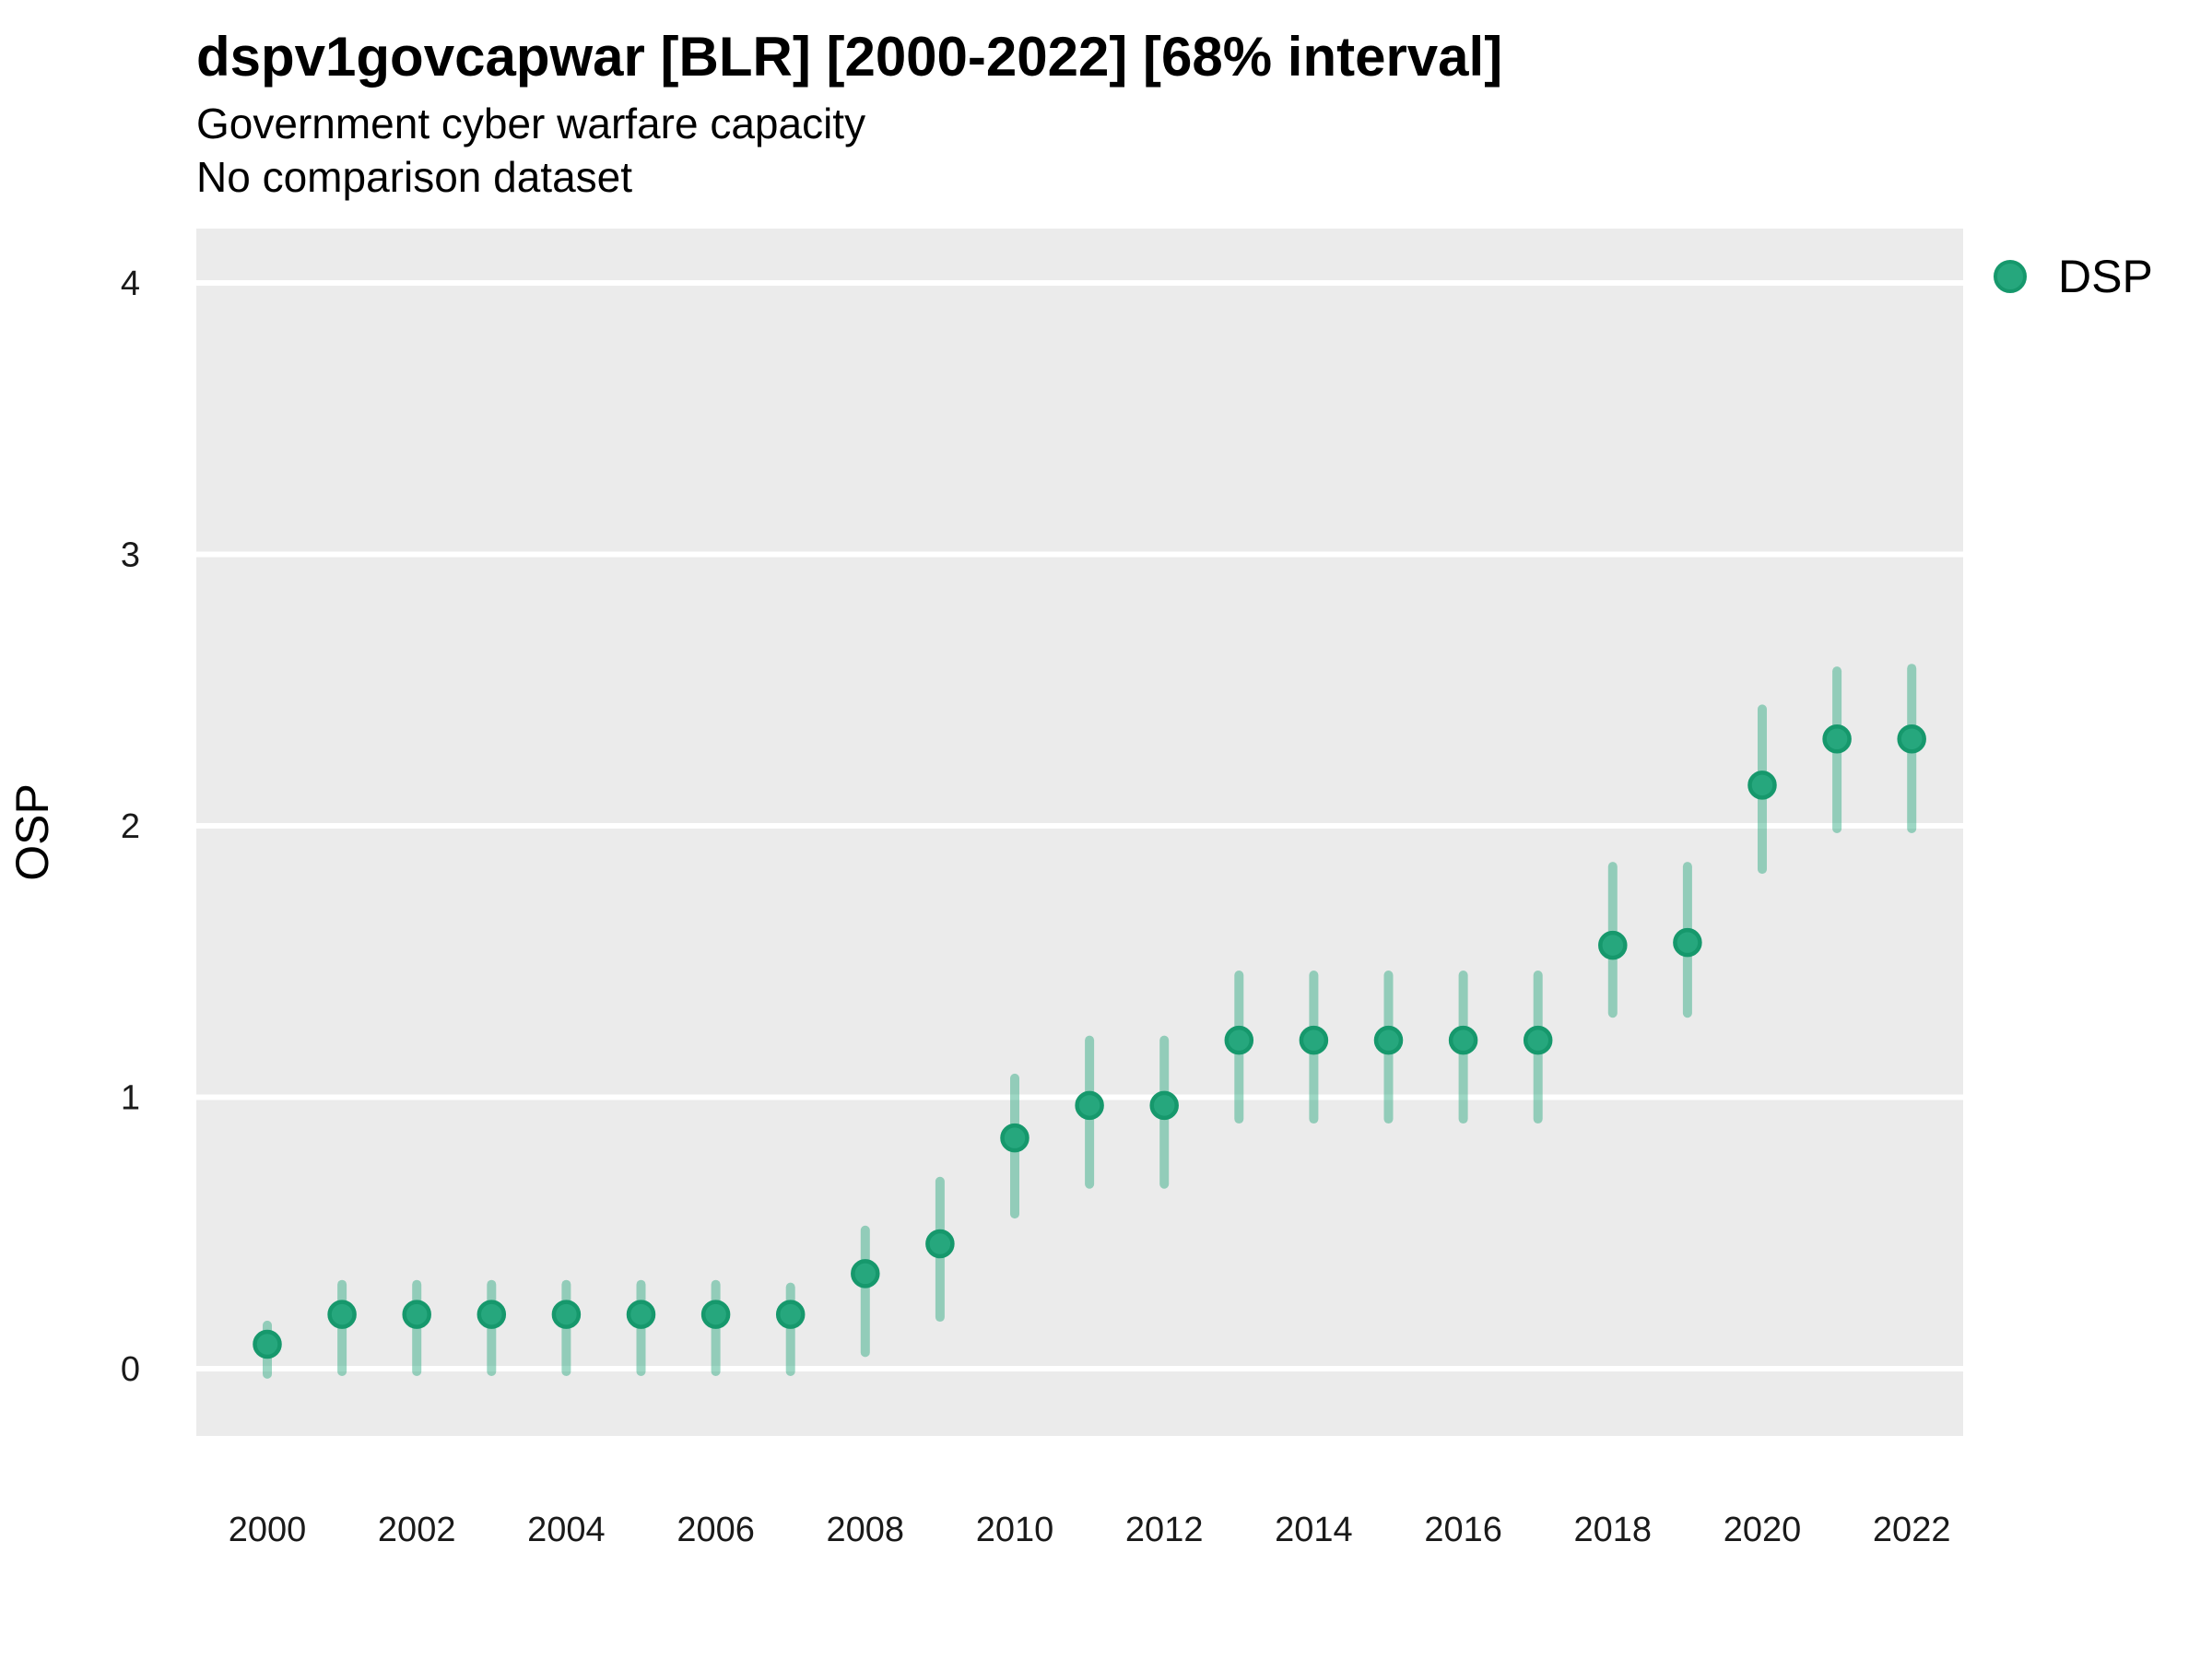  Describe the element at coordinates (417, 1530) in the screenshot. I see `x-tick-label-2002: 2002` at that location.